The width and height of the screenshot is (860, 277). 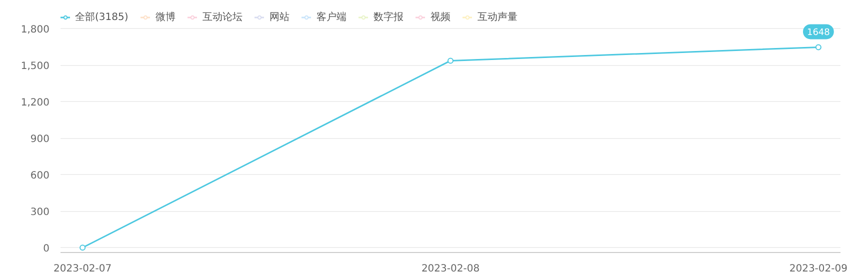 I want to click on y-tick-label: 1,200, so click(x=35, y=103).